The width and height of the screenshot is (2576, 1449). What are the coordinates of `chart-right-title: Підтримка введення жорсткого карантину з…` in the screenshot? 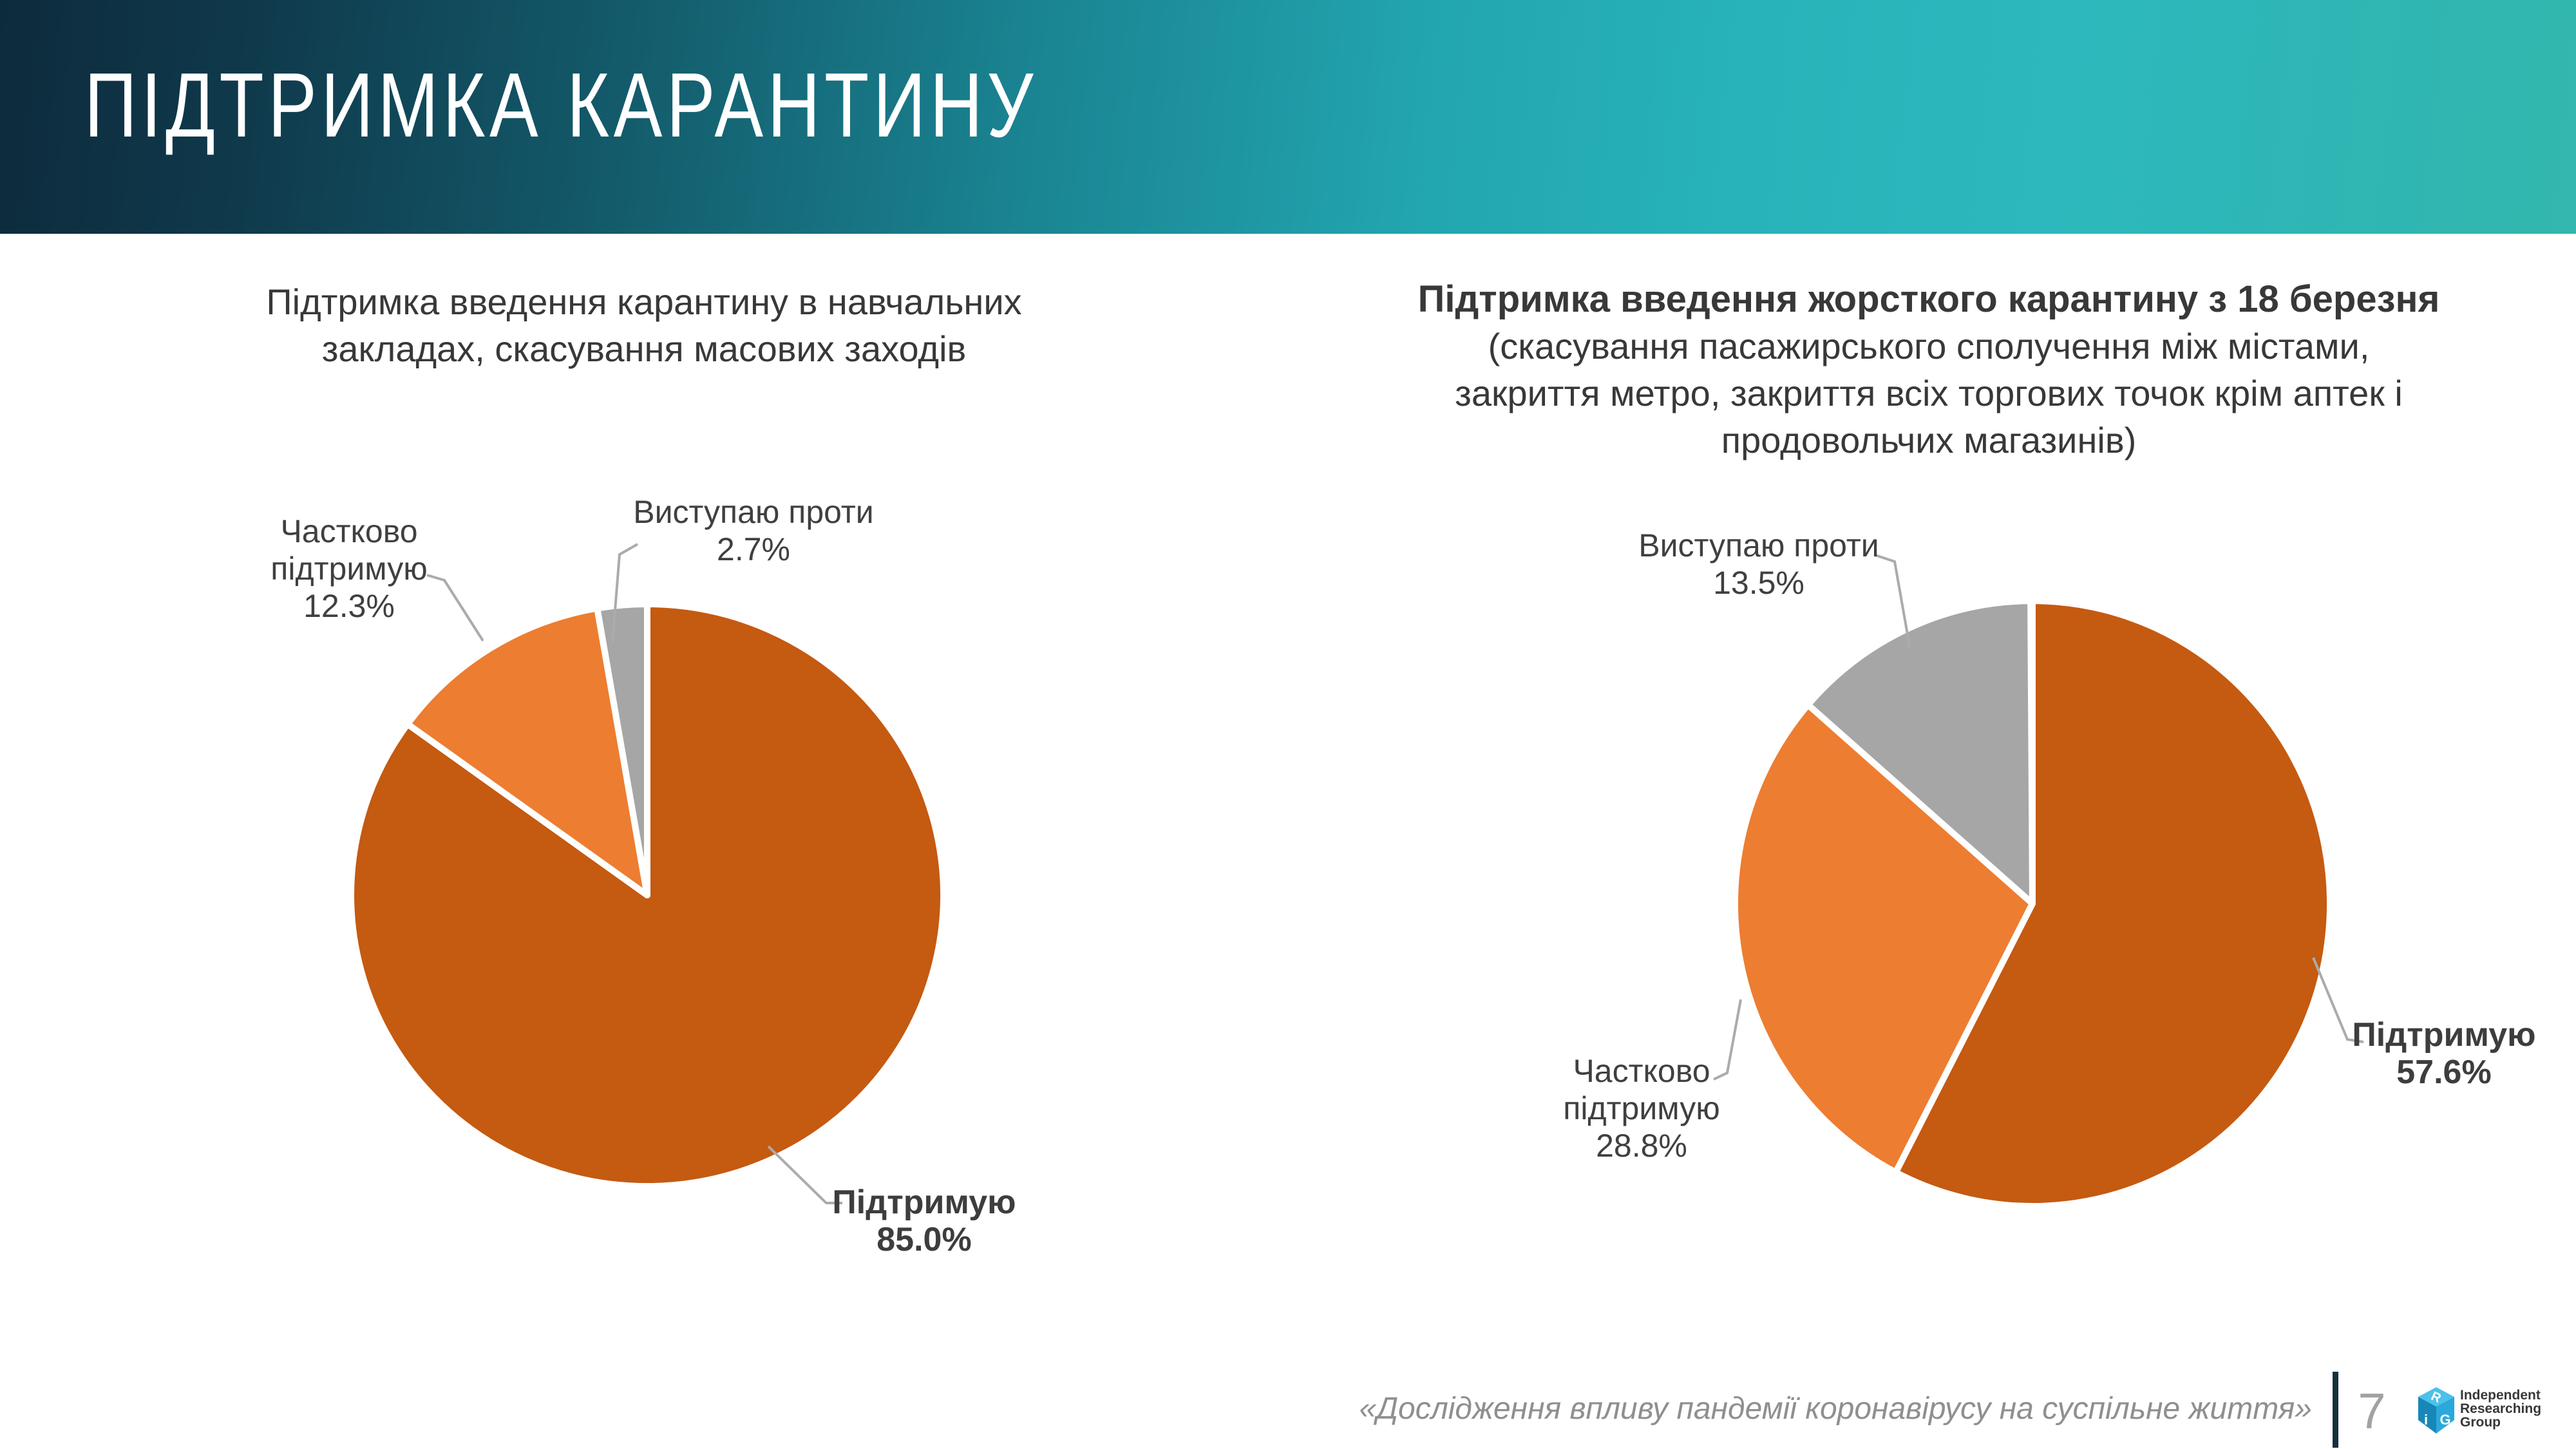 It's located at (1929, 370).